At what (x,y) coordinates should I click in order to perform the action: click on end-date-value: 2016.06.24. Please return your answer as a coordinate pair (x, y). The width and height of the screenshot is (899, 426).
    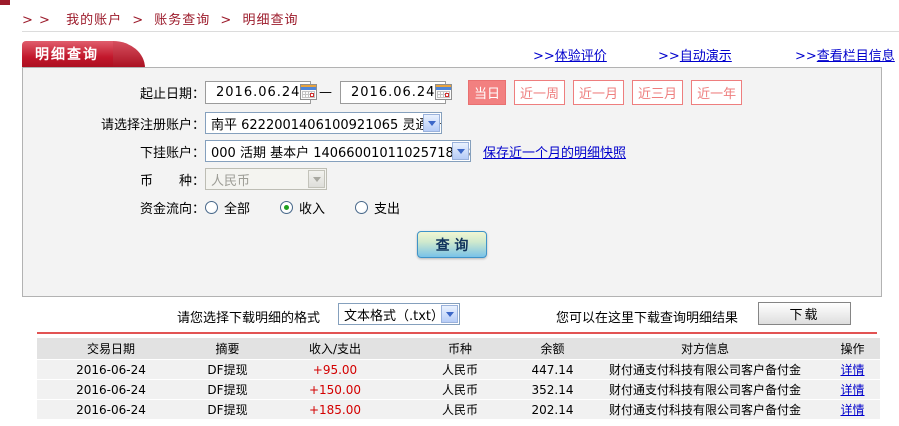
    Looking at the image, I should click on (393, 92).